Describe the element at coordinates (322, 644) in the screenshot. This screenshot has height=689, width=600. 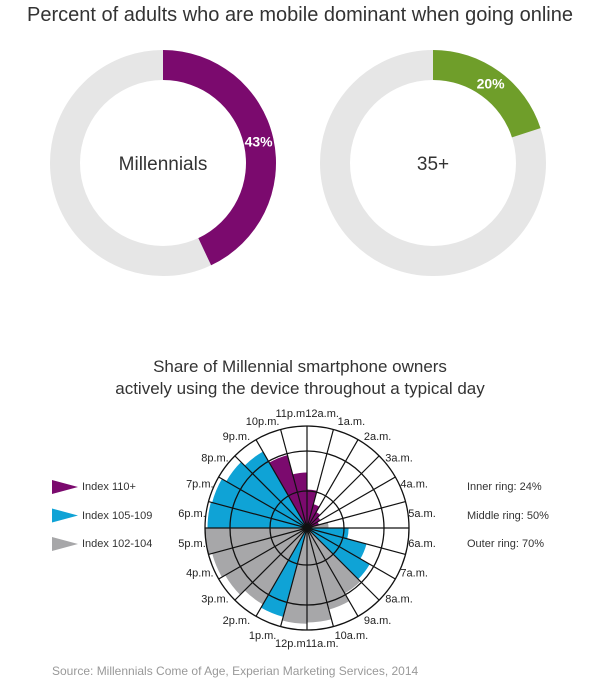
I see `polar-category-label: 11a.m.` at that location.